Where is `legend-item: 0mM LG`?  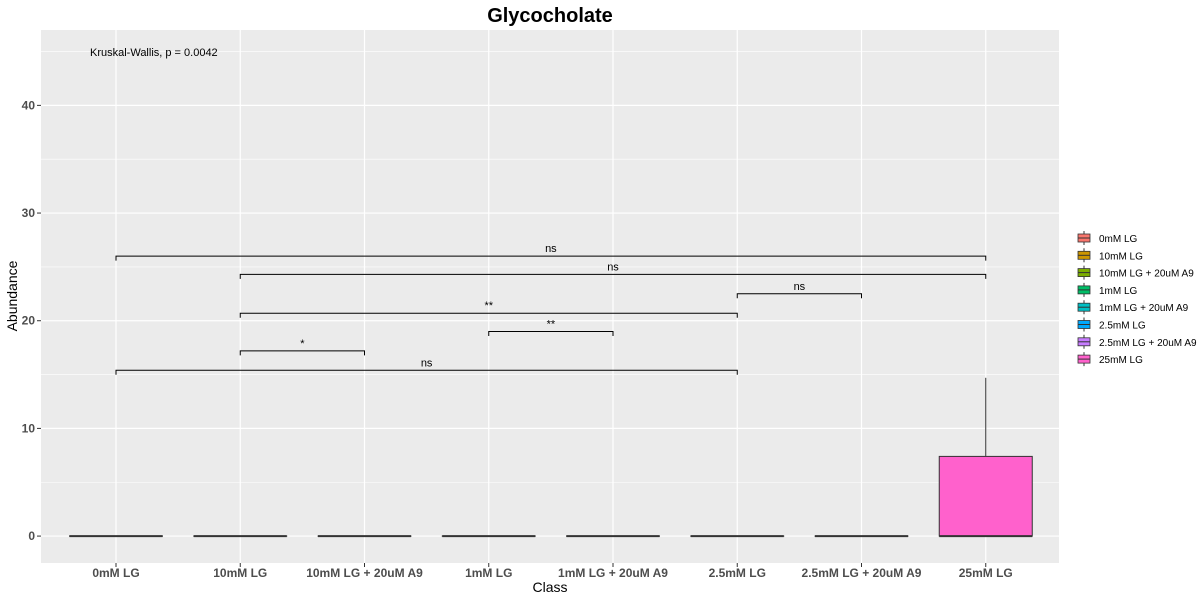 legend-item: 0mM LG is located at coordinates (1107, 238).